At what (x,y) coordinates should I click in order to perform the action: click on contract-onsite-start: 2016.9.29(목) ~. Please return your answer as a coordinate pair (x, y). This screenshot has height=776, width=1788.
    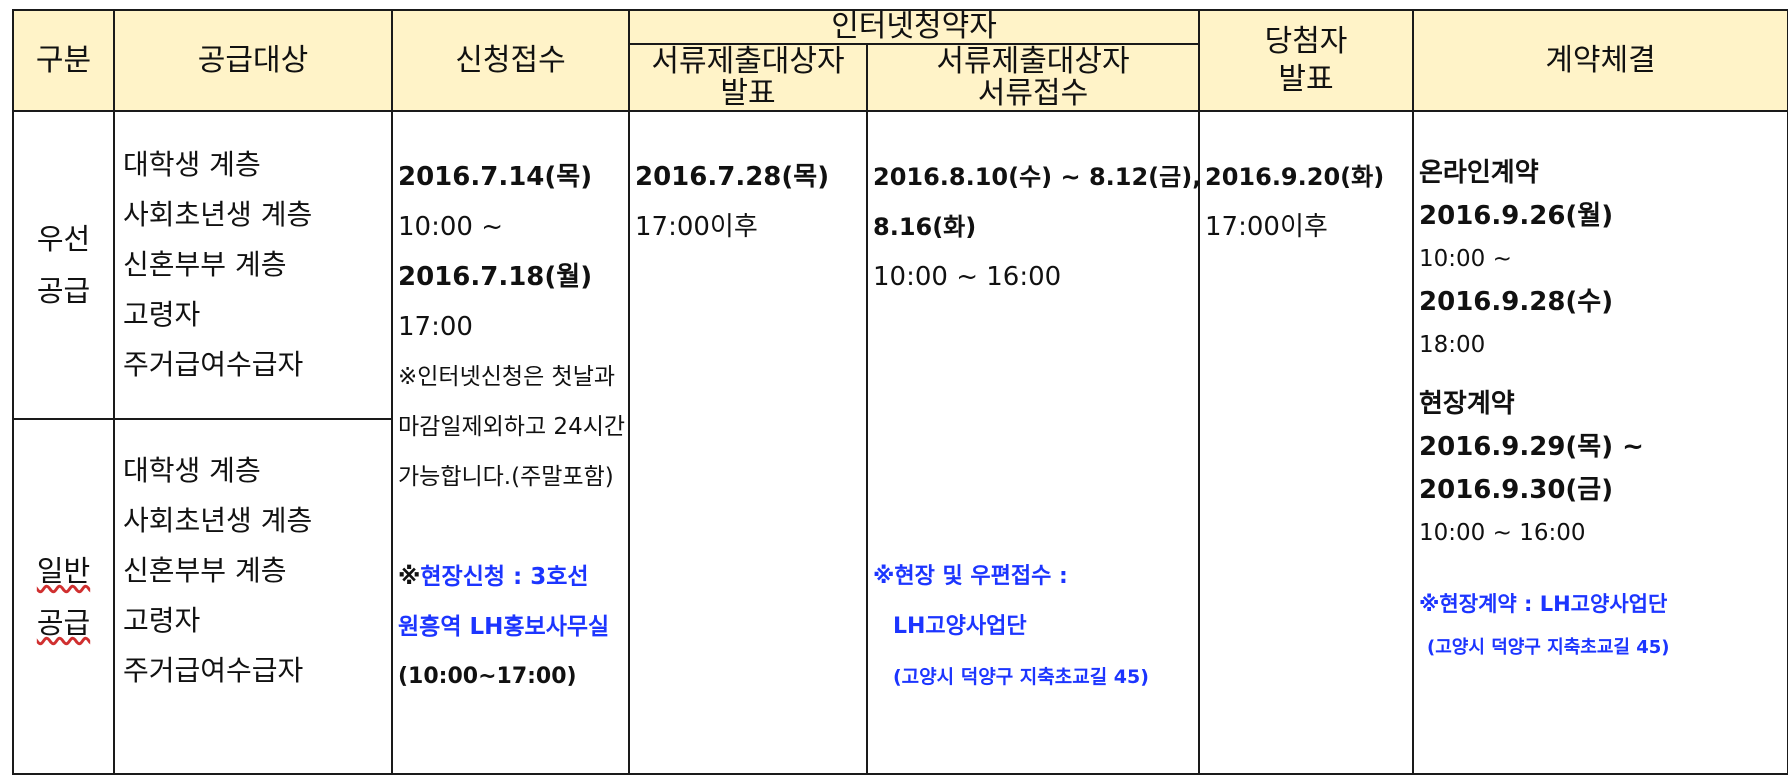
    Looking at the image, I should click on (1531, 447).